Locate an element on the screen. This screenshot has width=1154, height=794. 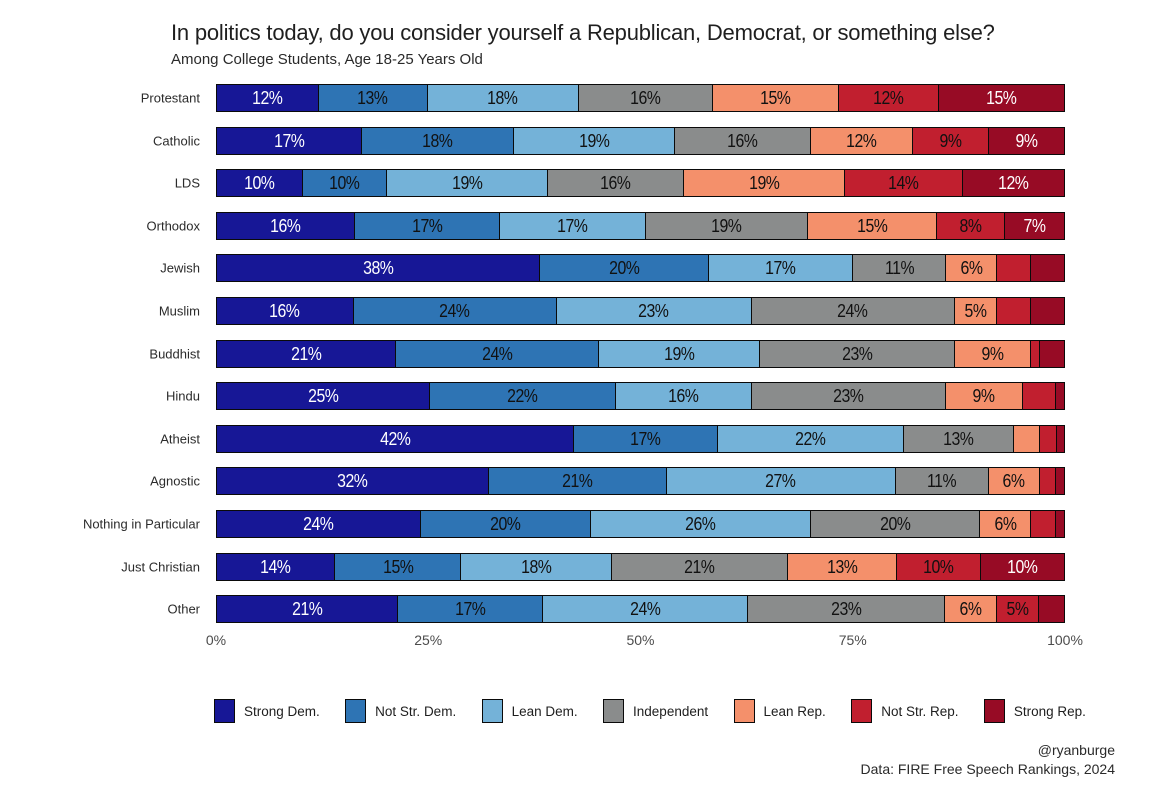
segment-value-label: 18% is located at coordinates (502, 98).